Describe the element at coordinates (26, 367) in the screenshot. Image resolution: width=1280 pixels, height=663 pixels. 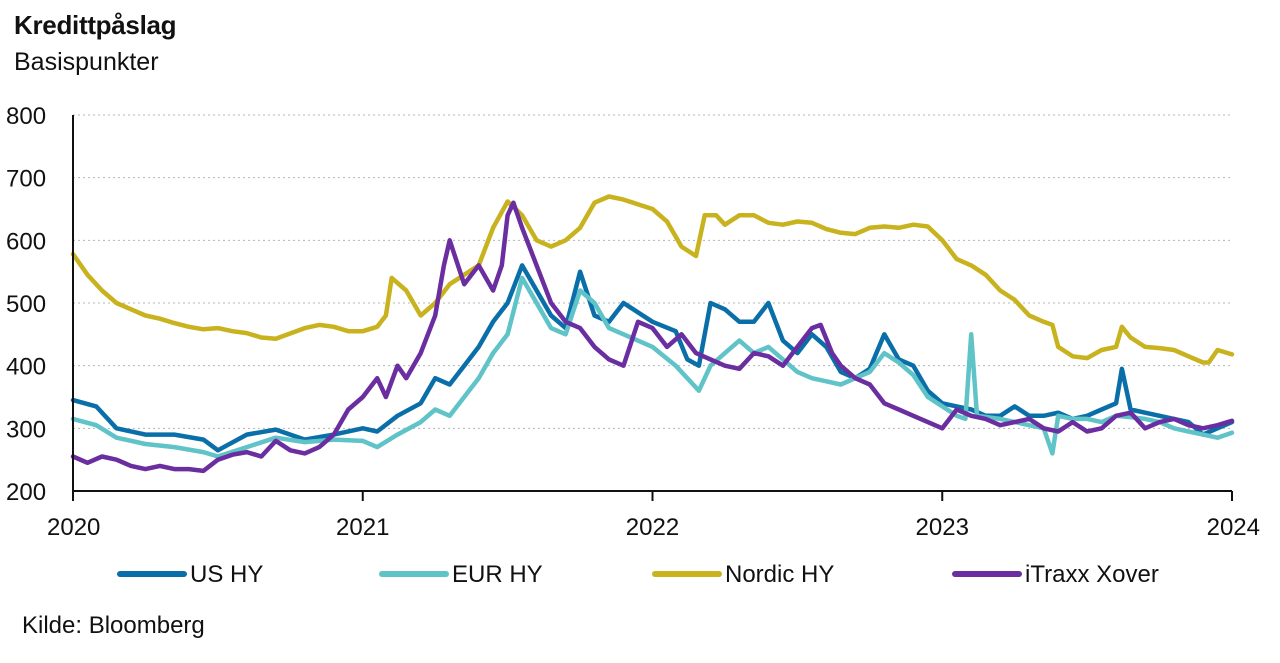
I see `y-tick-label: 400` at that location.